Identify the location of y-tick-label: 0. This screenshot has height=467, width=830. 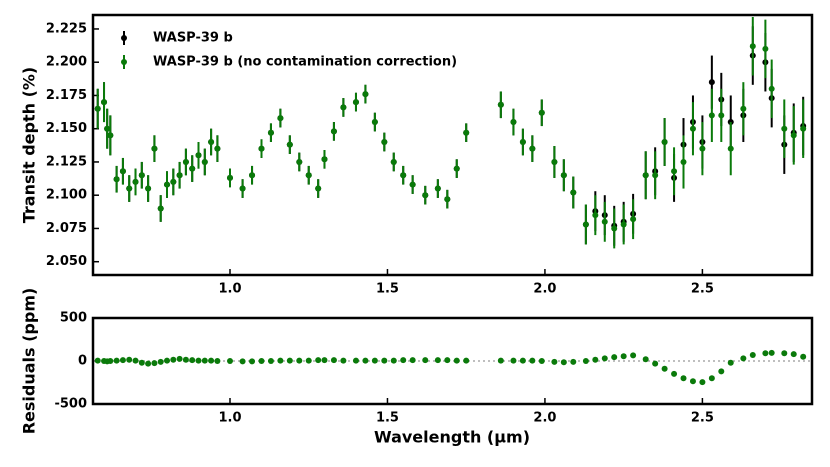
(82, 361).